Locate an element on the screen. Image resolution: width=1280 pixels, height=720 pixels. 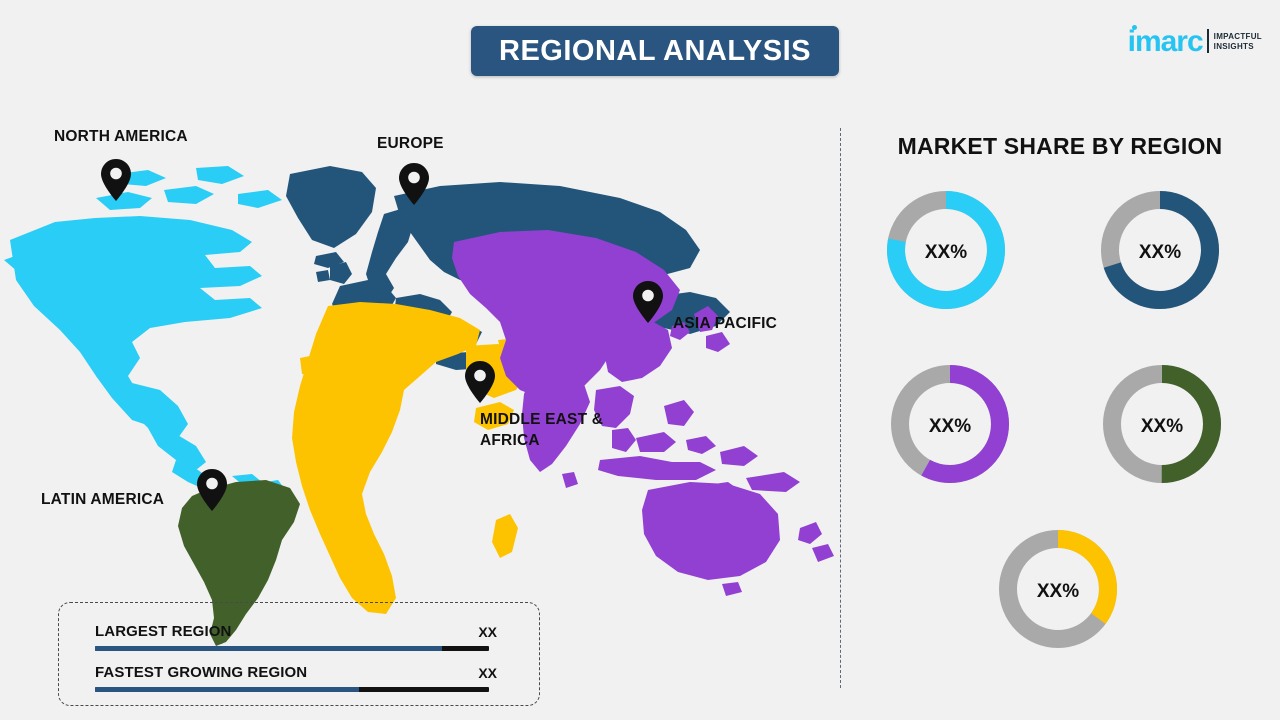
map-label-north-america: NORTH AMERICA is located at coordinates (121, 136).